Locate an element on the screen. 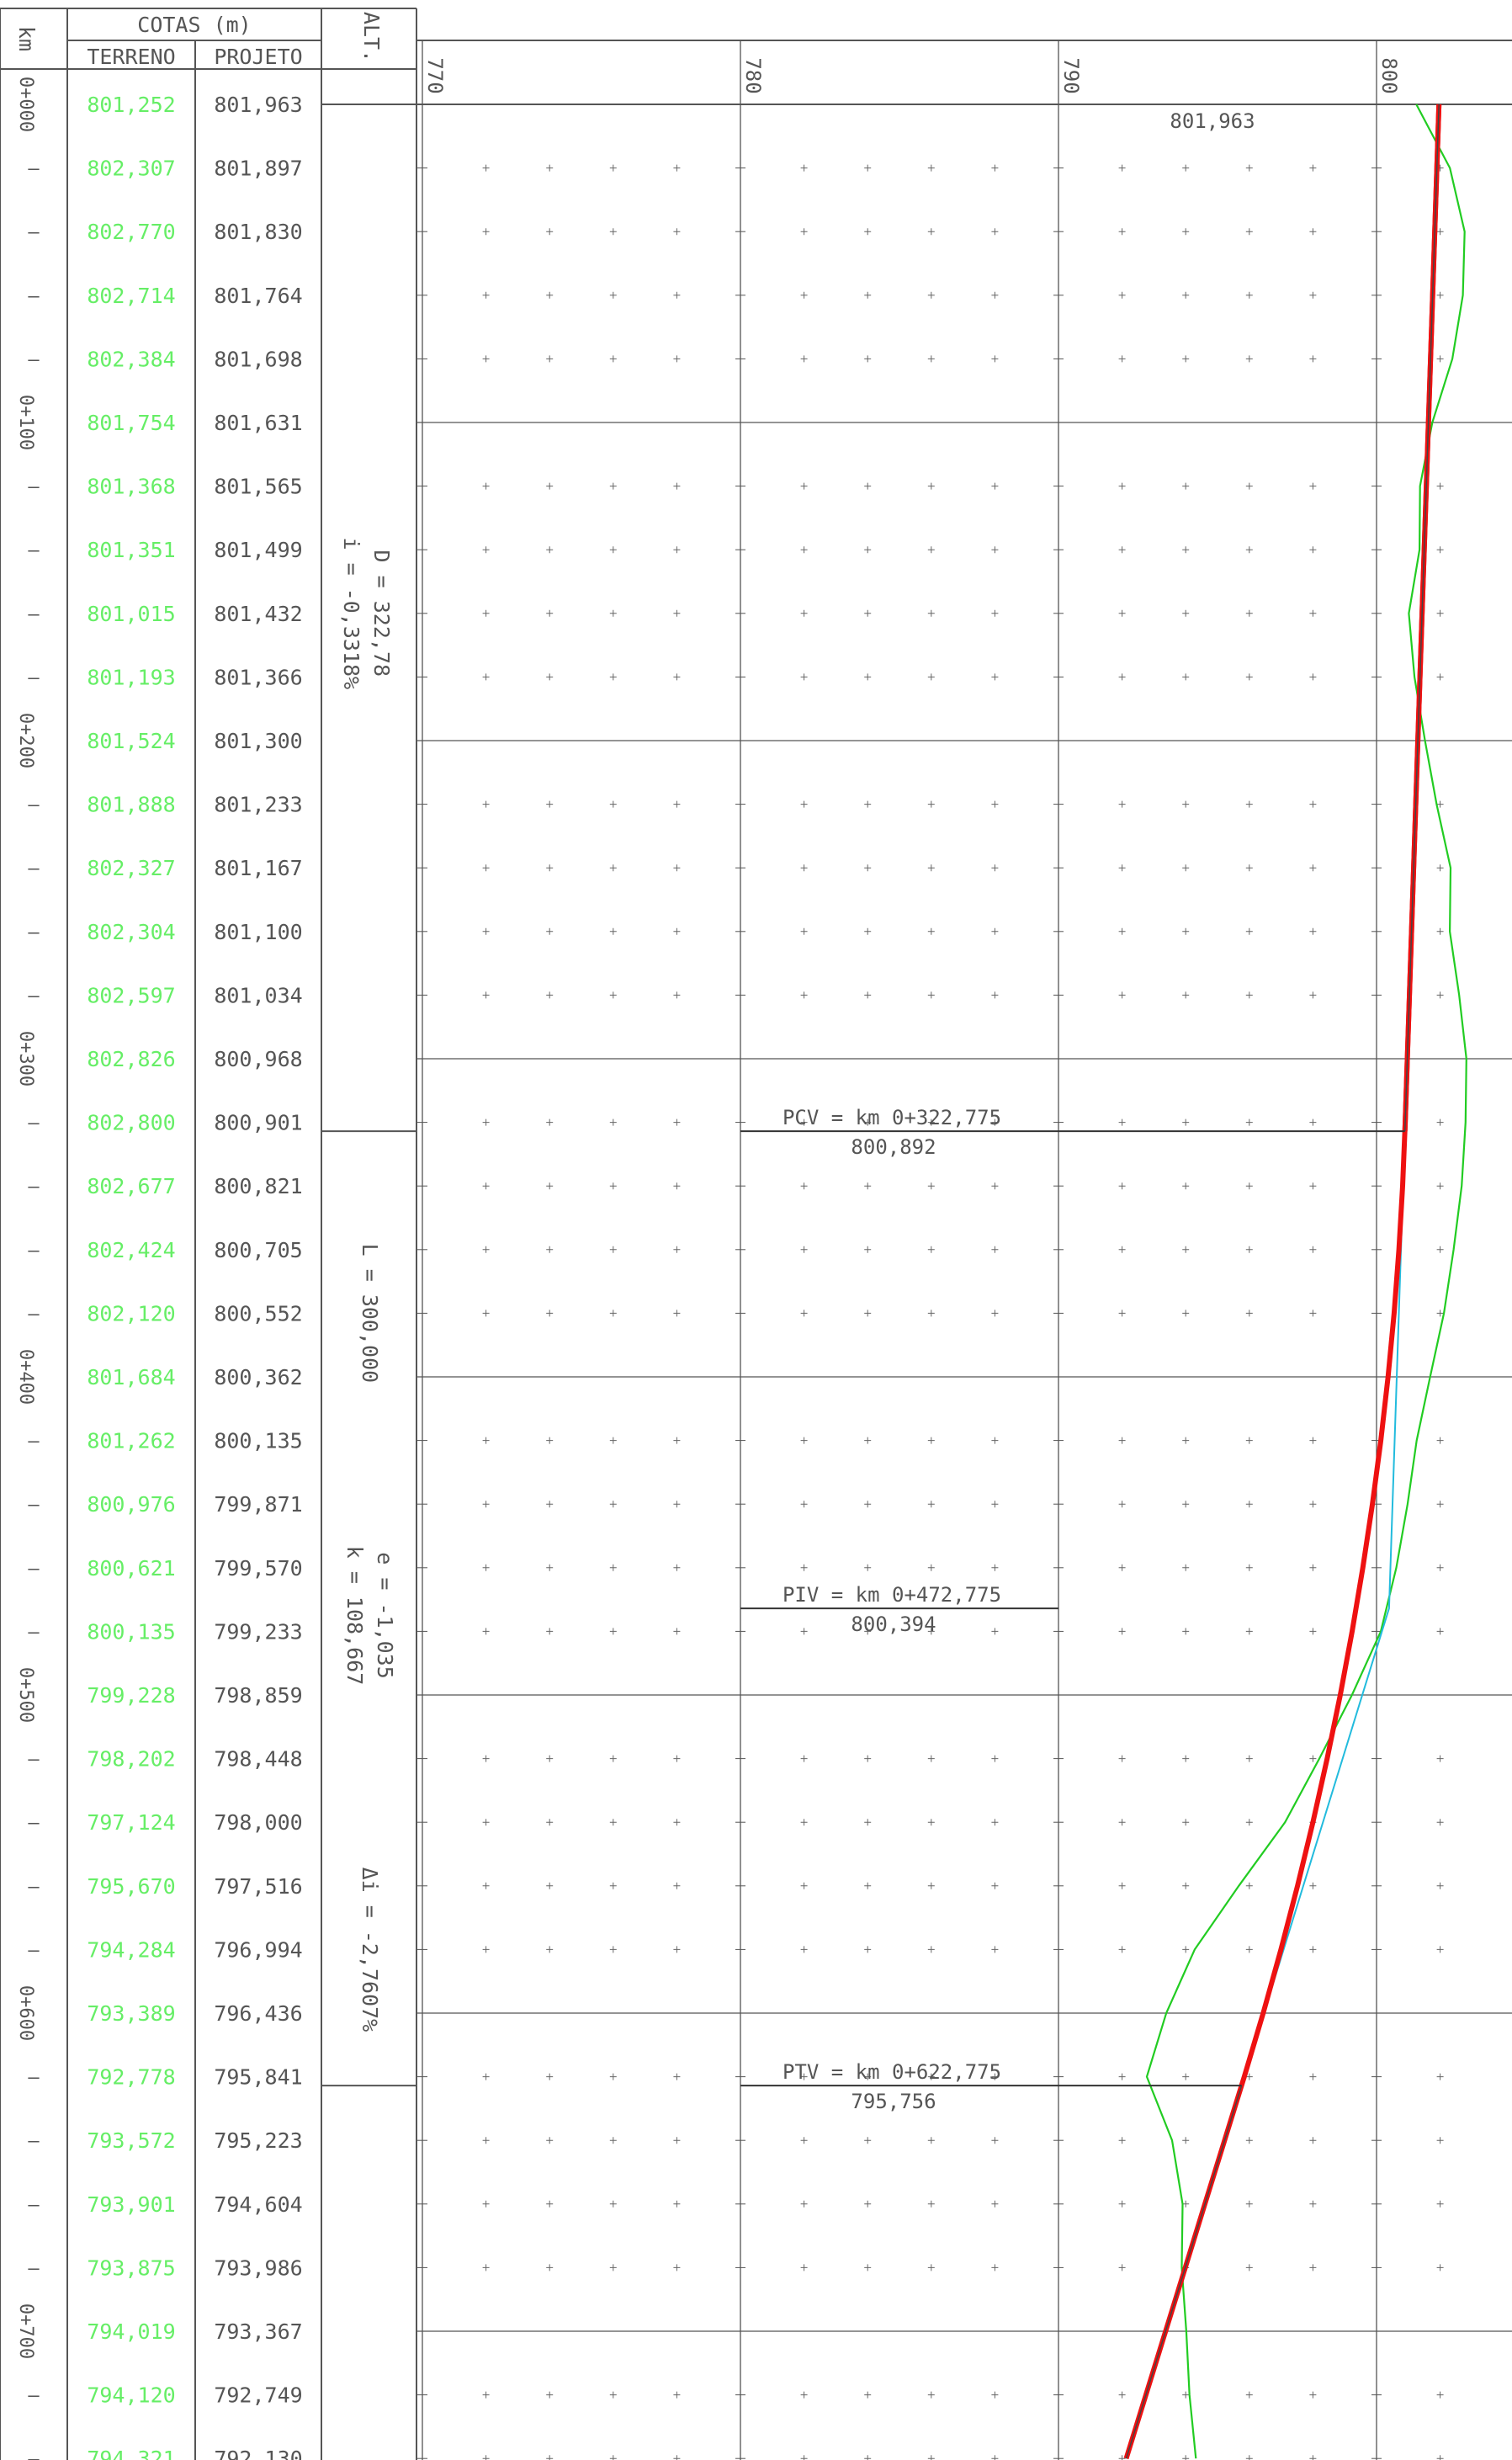 The image size is (1512, 2460). annotation-label: PTV = km 0+622,775 is located at coordinates (892, 2072).